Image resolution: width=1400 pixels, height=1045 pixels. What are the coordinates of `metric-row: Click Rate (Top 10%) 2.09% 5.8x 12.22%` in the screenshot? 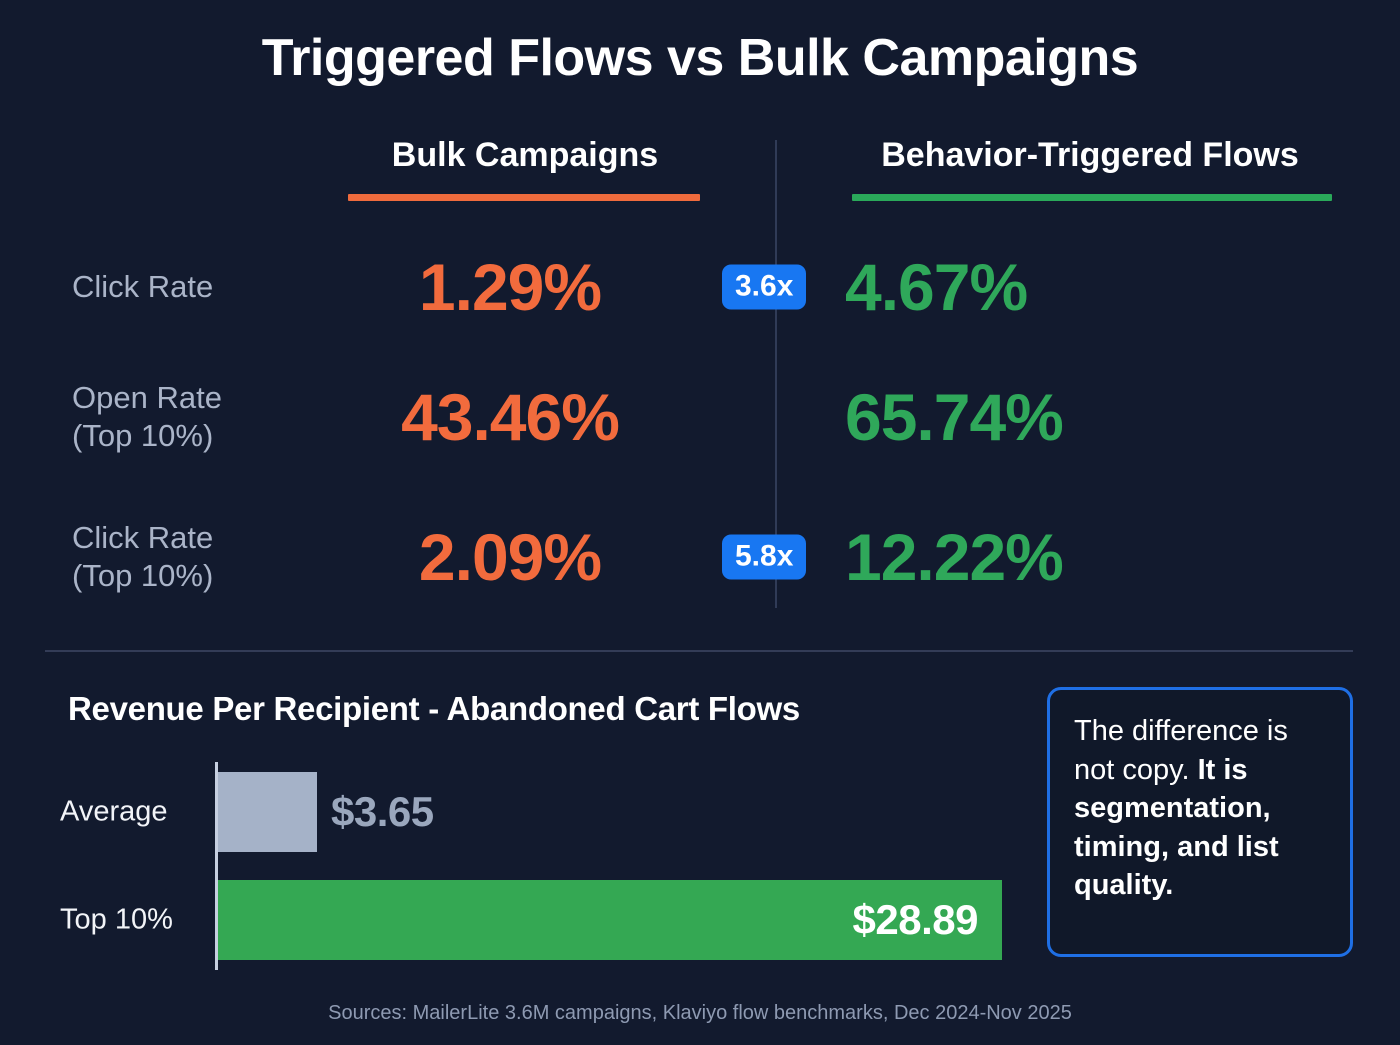 It's located at (700, 557).